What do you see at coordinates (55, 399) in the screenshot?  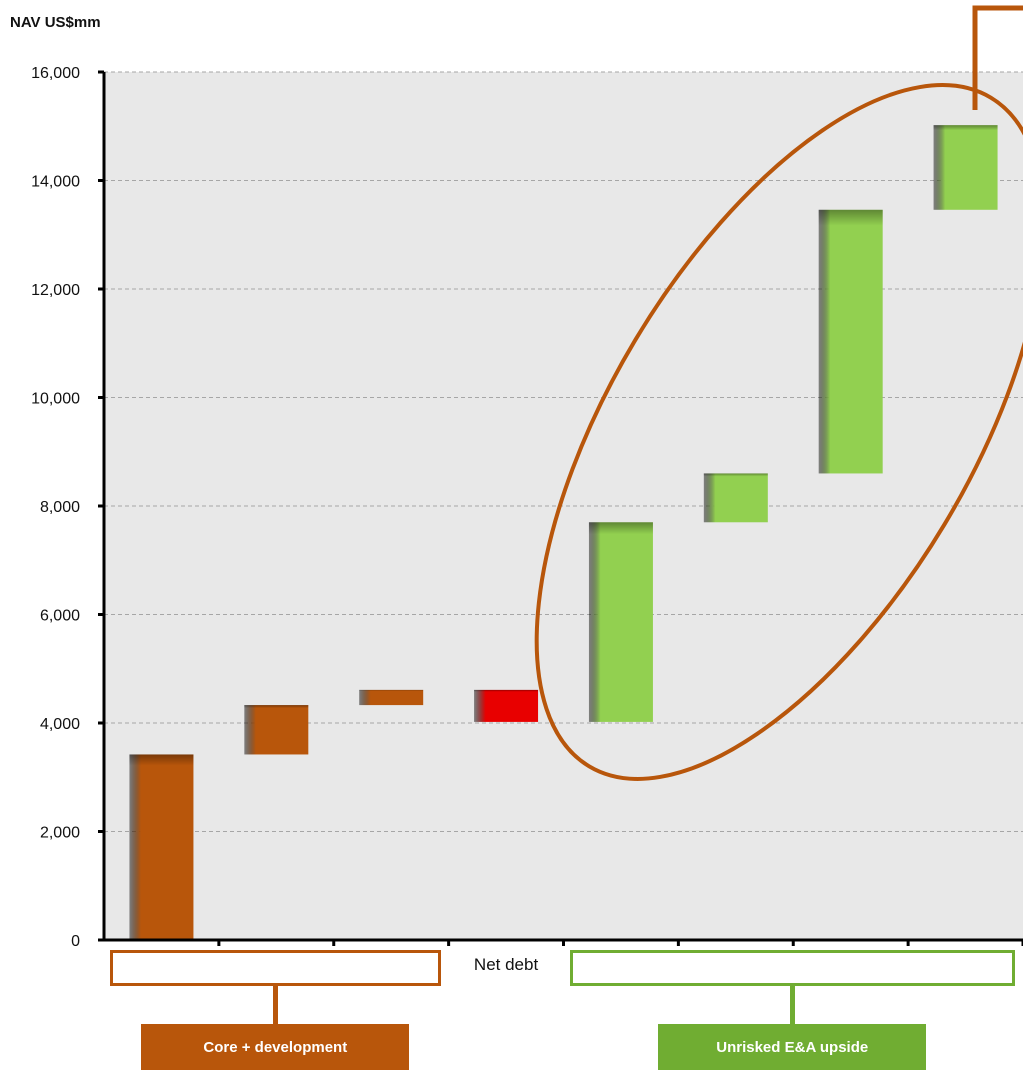 I see `y-tick-label: 10,000` at bounding box center [55, 399].